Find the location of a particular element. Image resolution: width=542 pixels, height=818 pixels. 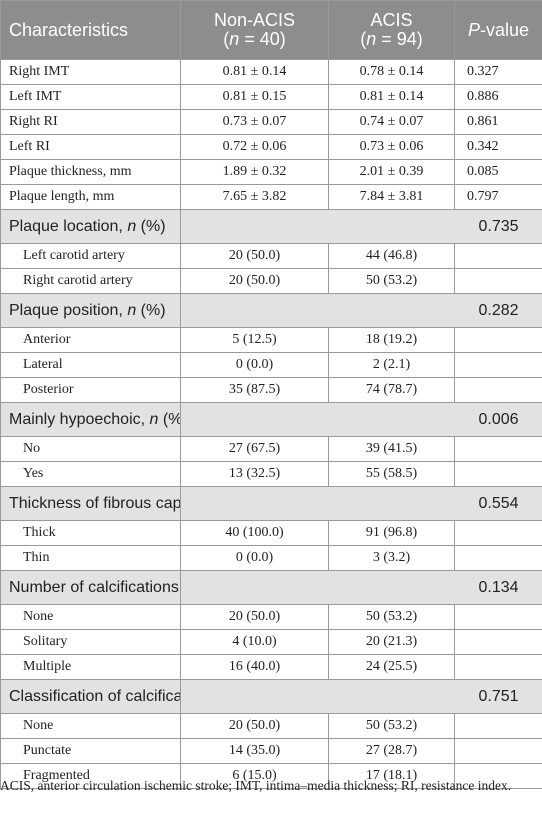

section-title: Mainly hypoechoic, n (%) is located at coordinates (90, 419).